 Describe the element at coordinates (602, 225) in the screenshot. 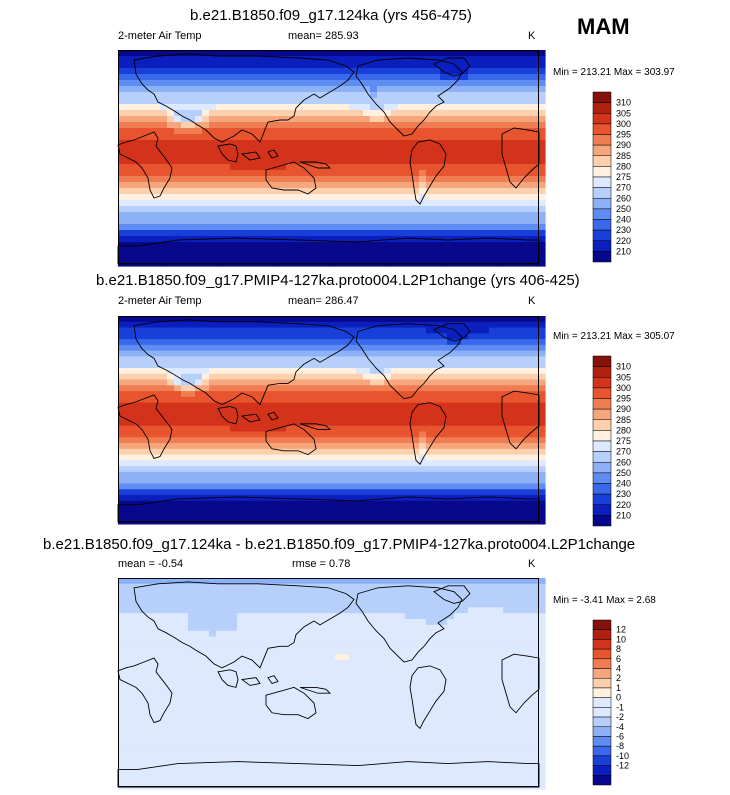

I see `colorbar-box` at that location.